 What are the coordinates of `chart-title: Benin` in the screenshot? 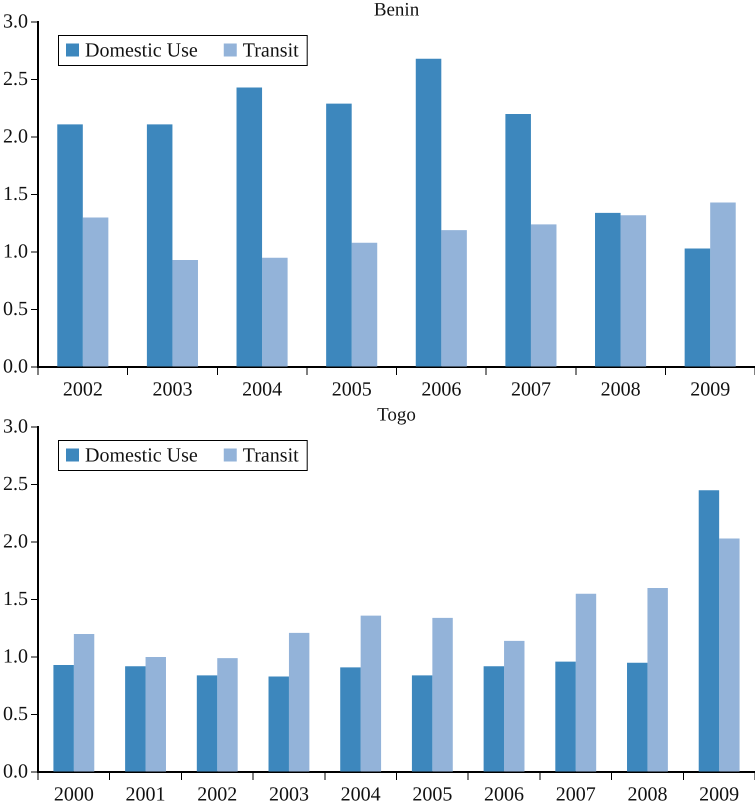 It's located at (397, 10).